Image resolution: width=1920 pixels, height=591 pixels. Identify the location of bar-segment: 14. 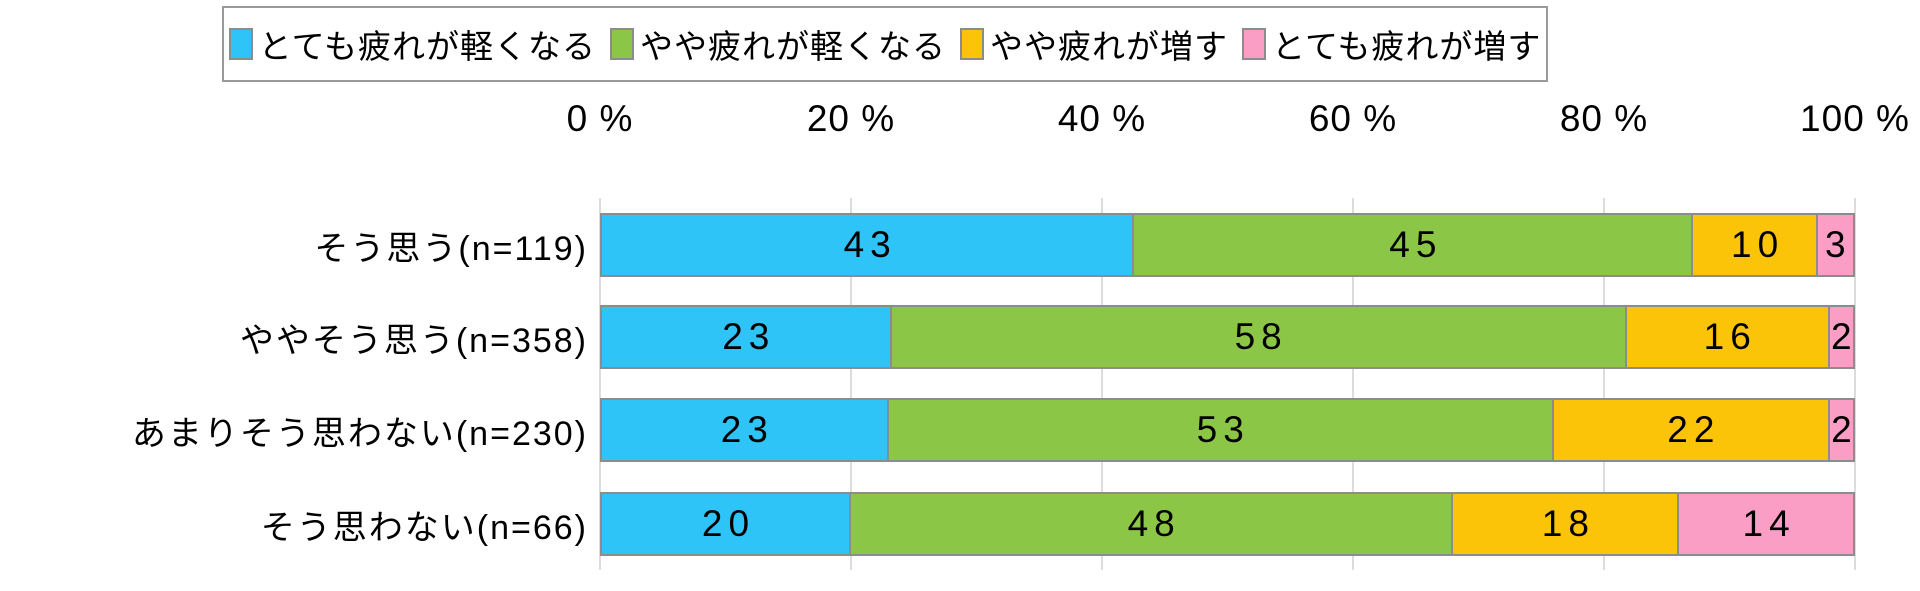
(1767, 524).